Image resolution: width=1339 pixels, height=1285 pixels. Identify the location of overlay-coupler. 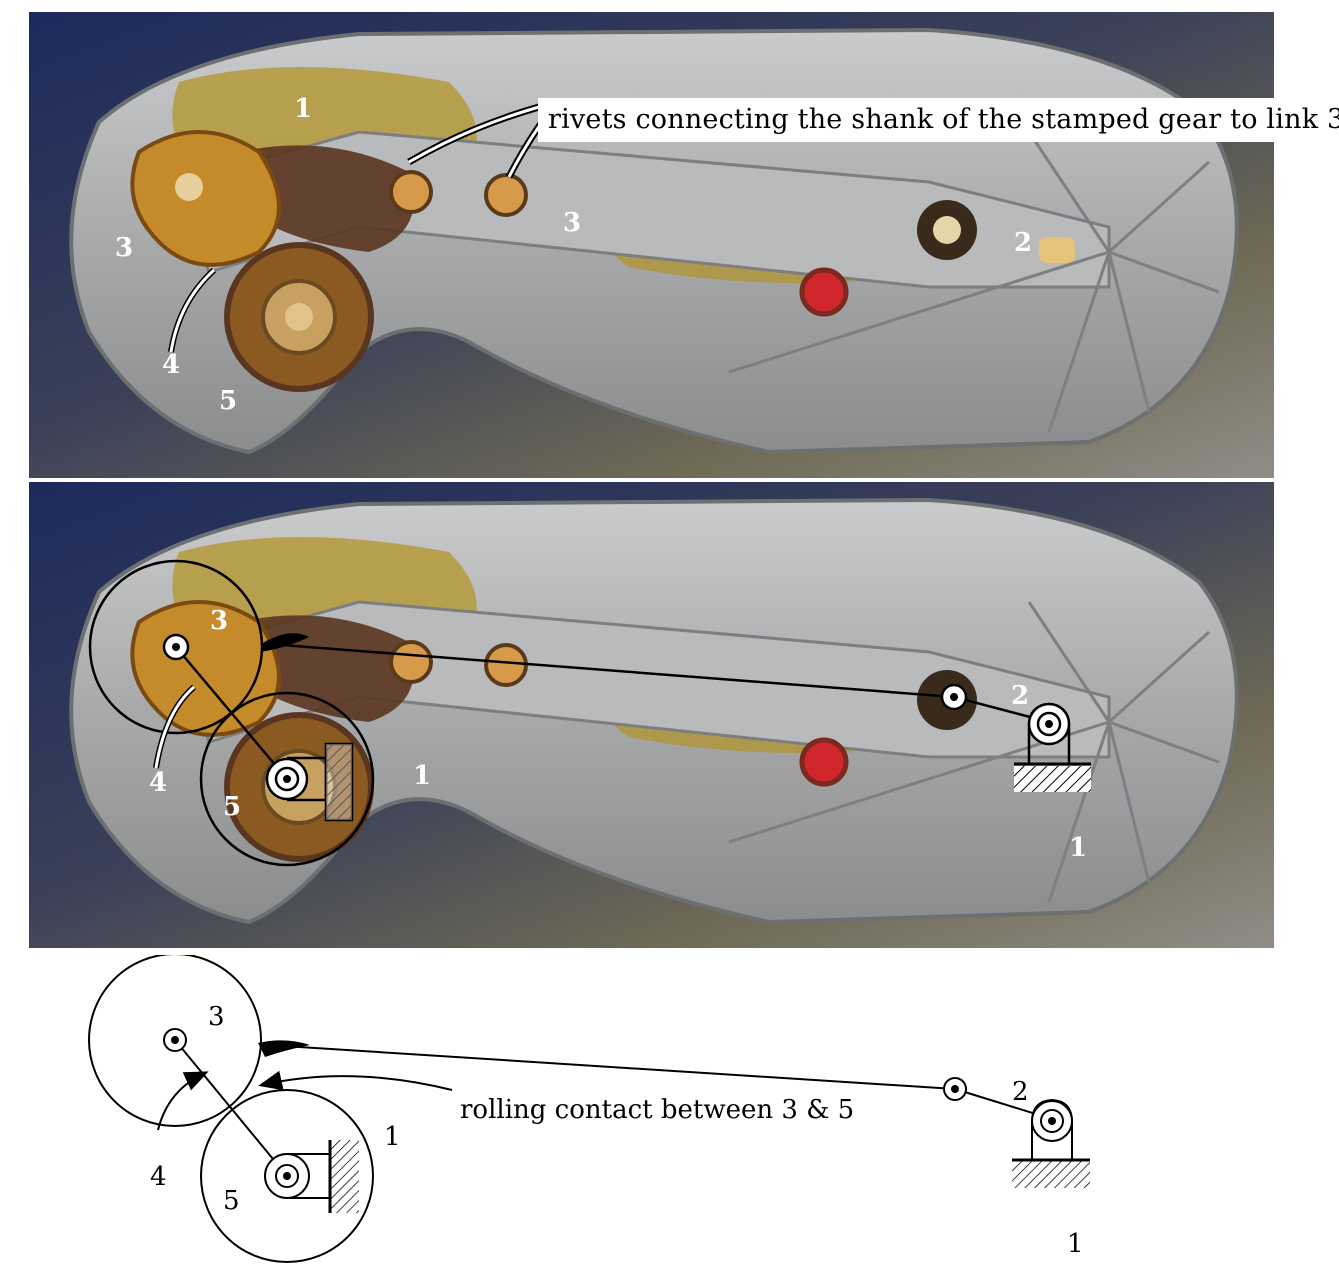
(611, 670).